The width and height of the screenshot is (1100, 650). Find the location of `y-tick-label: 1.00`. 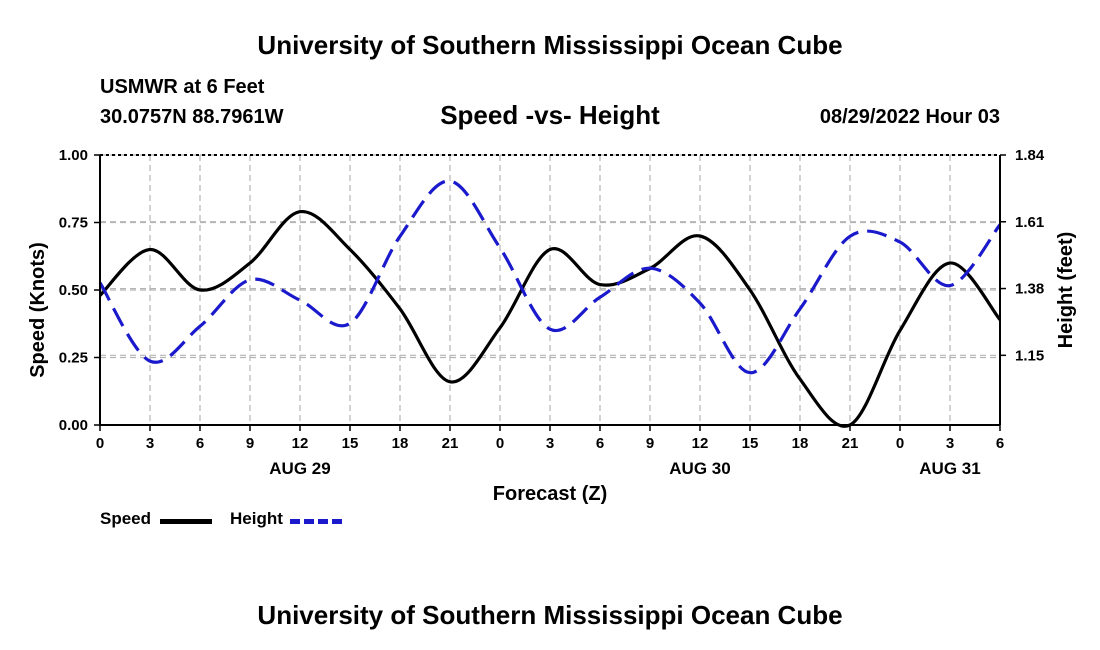

y-tick-label: 1.00 is located at coordinates (73, 155).